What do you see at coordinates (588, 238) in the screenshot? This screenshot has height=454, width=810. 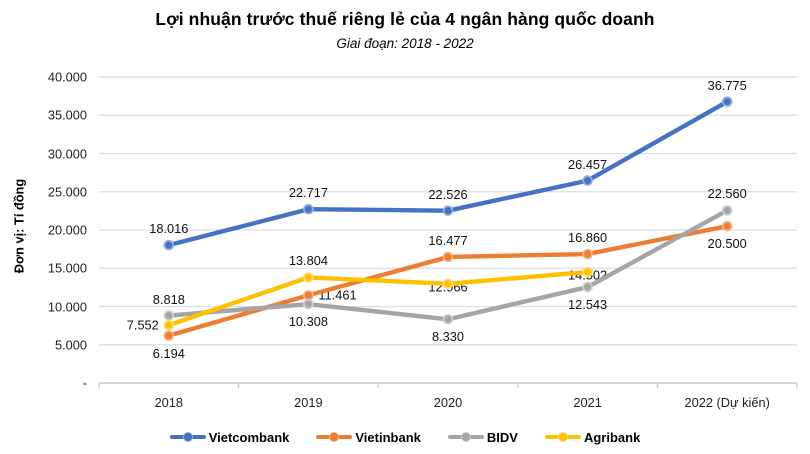 I see `data-label-vietinbank-2021: 16.860` at bounding box center [588, 238].